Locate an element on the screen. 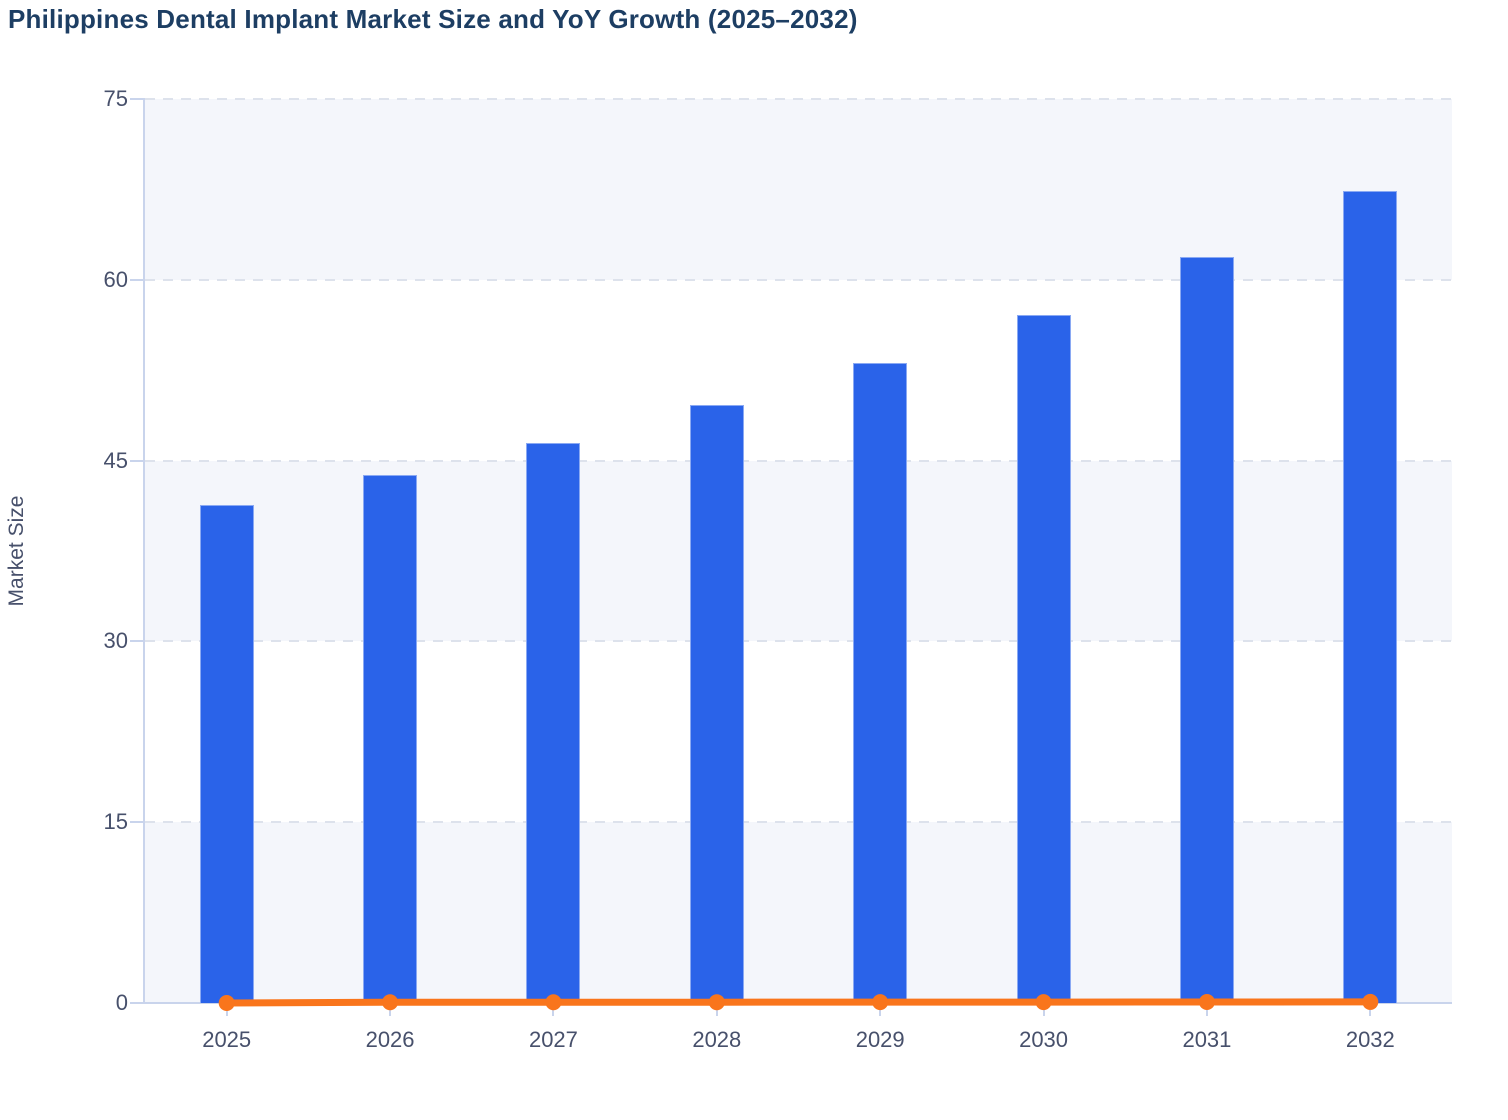  bar-2032 is located at coordinates (1370, 596).